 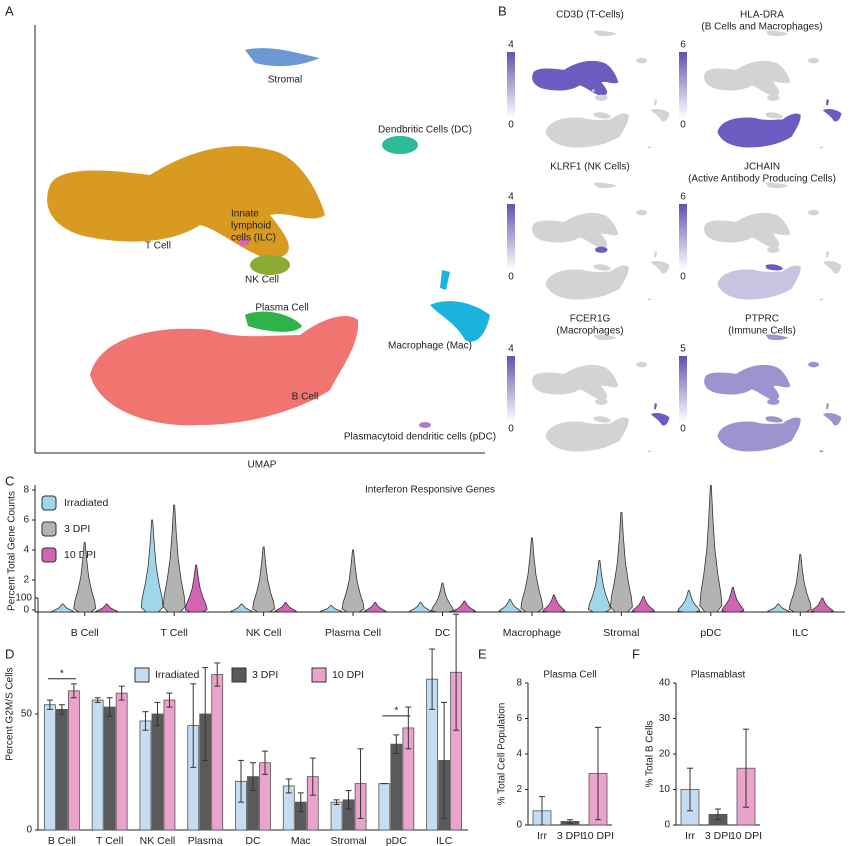 What do you see at coordinates (589, 167) in the screenshot?
I see `feature-title: KLRF1 (NK Cells)` at bounding box center [589, 167].